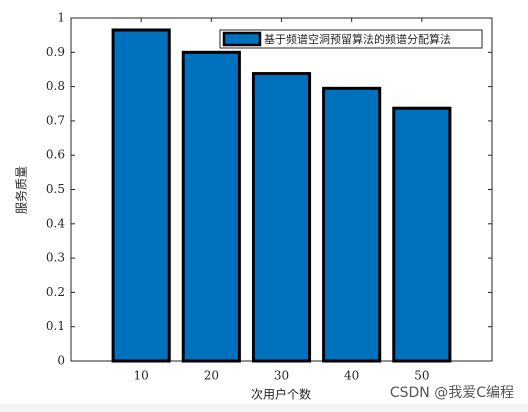  I want to click on x-tick-label: 50, so click(421, 376).